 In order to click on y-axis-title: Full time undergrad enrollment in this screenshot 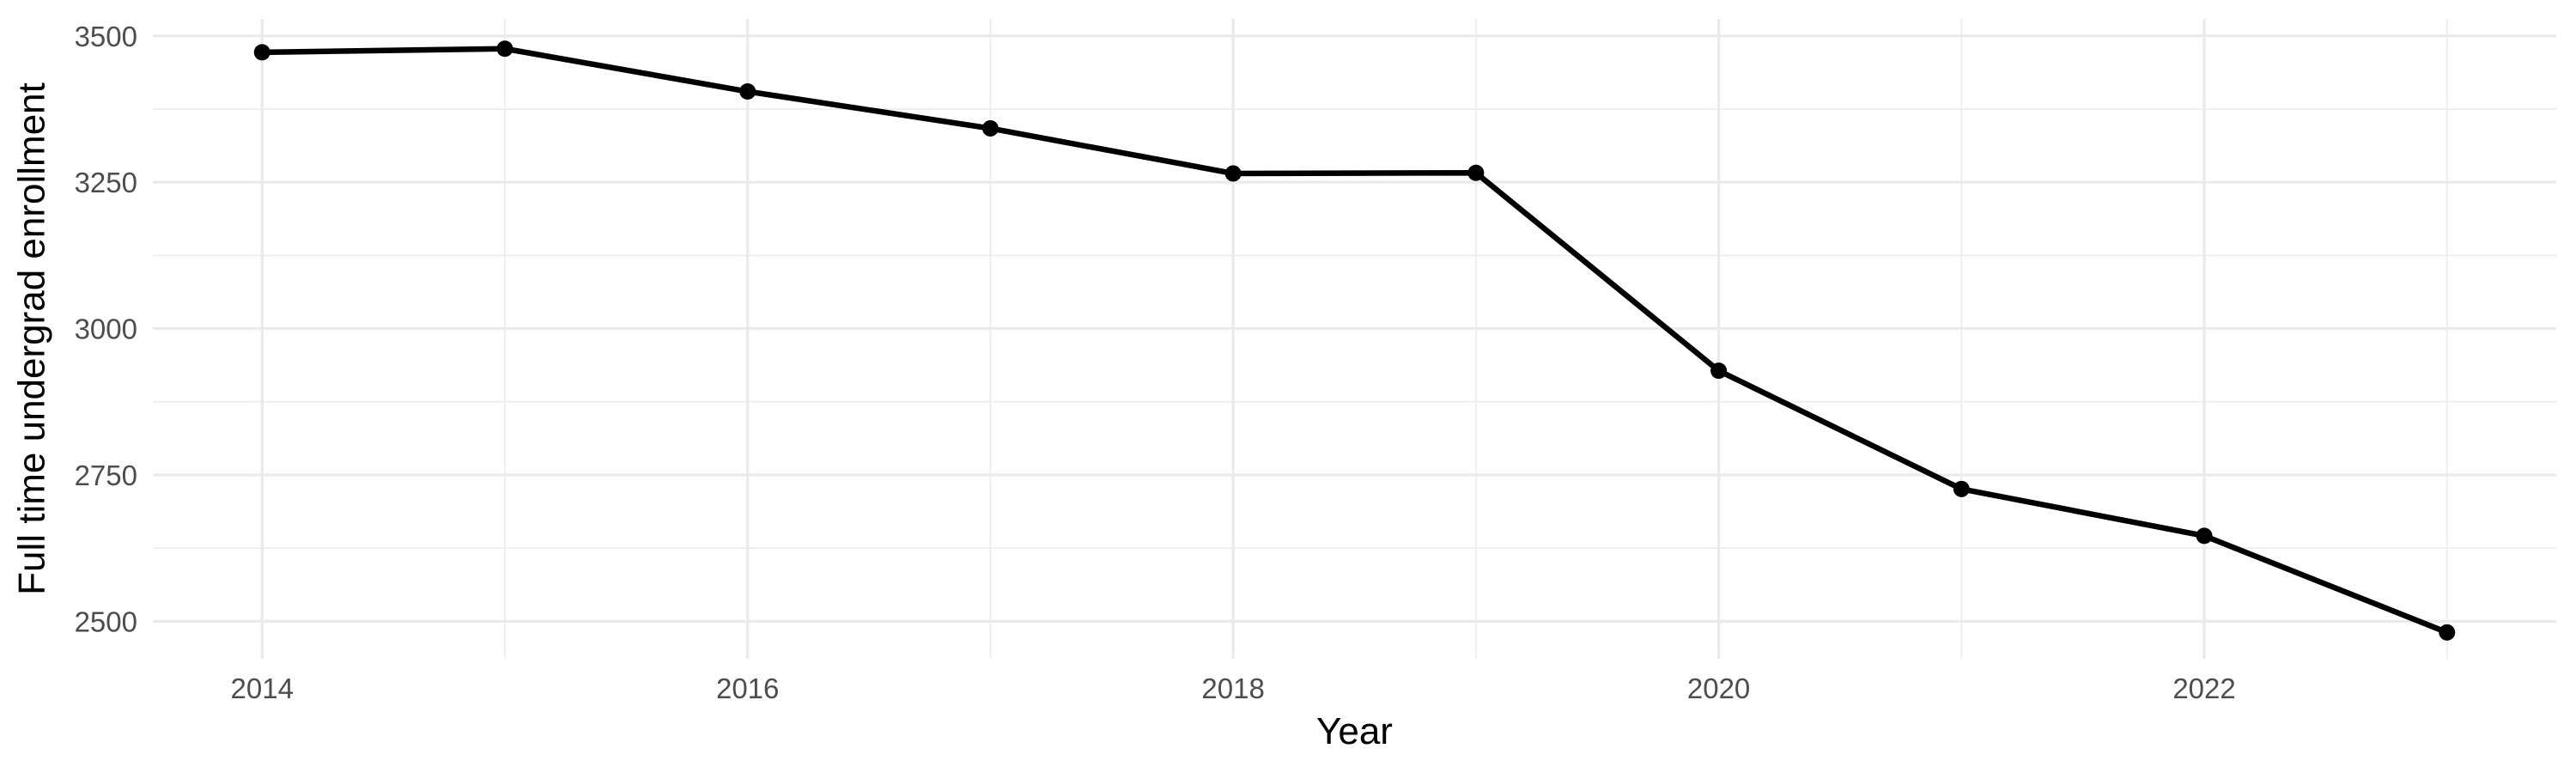, I will do `click(32, 338)`.